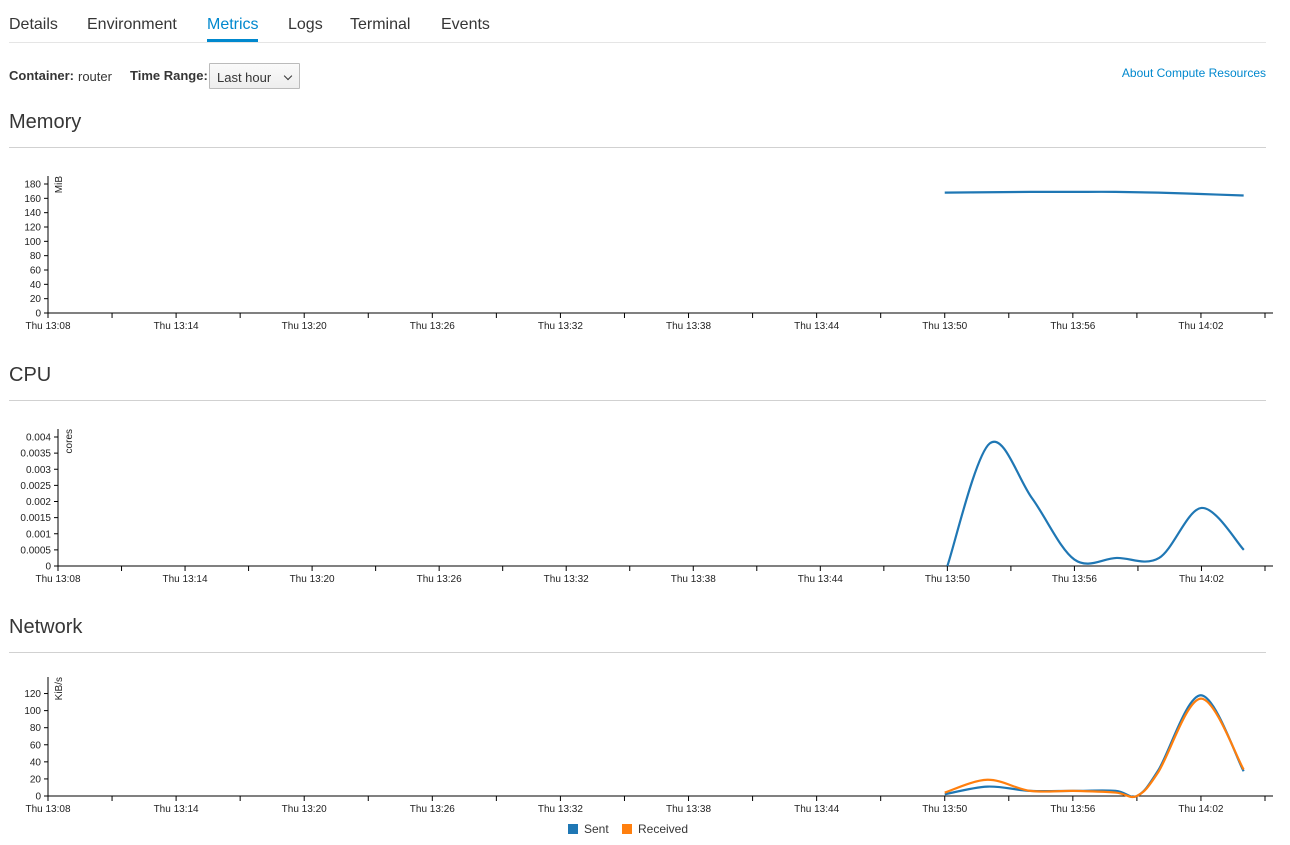 This screenshot has width=1290, height=845. Describe the element at coordinates (432, 809) in the screenshot. I see `network-x-tick-label: Thu 13:26` at that location.